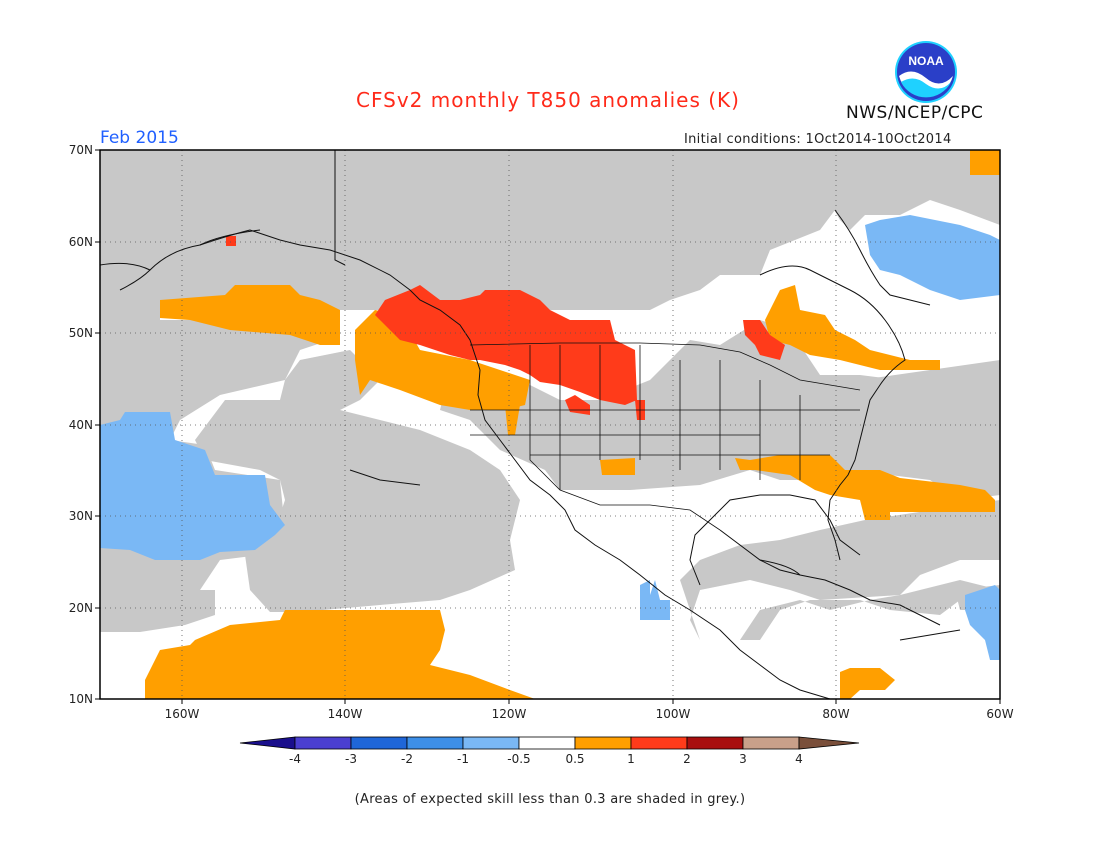 The width and height of the screenshot is (1100, 850). I want to click on colorbar-tick-label: 4, so click(799, 759).